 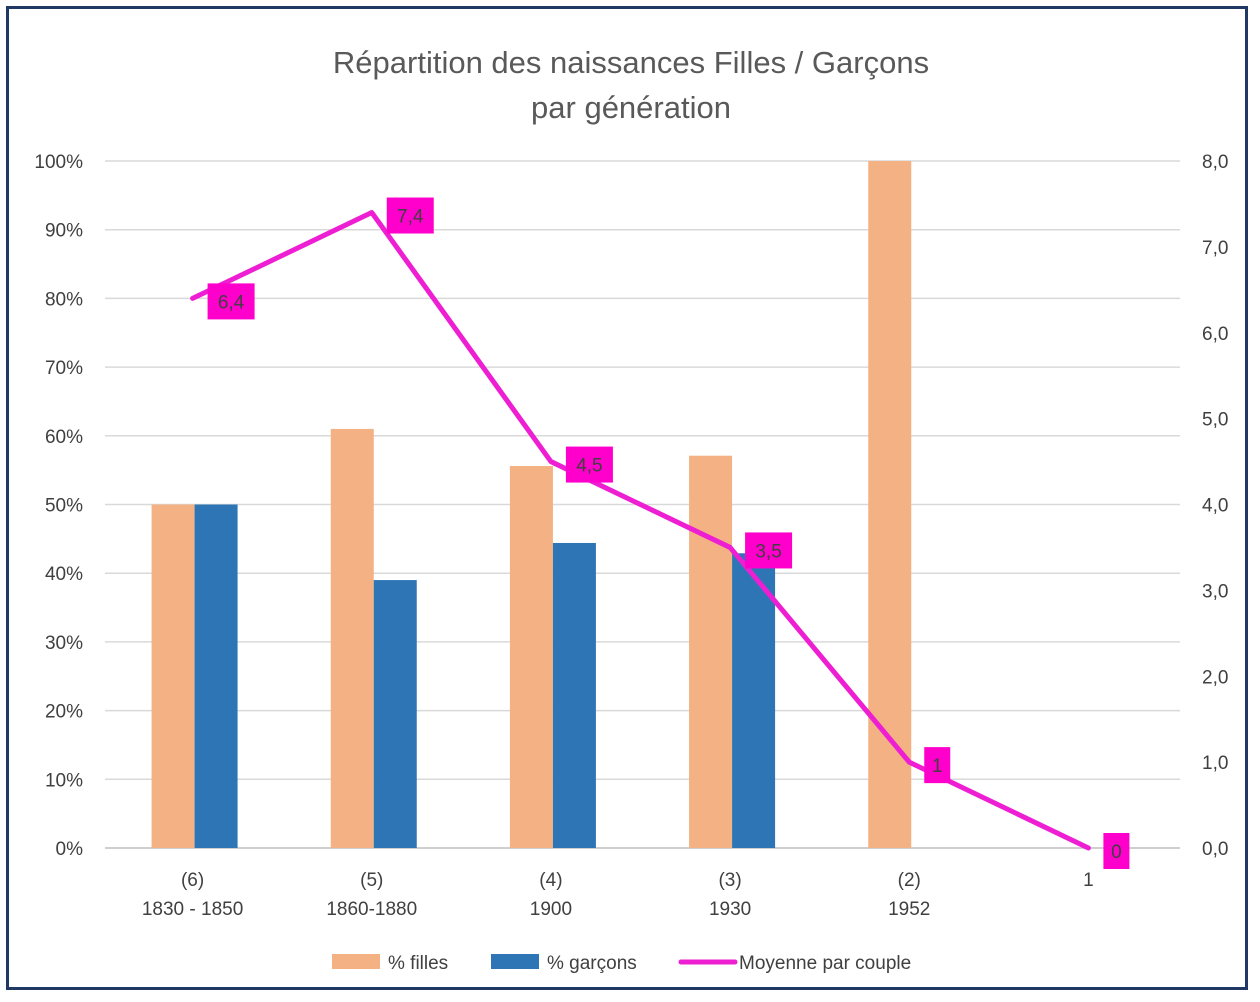 What do you see at coordinates (1215, 162) in the screenshot?
I see `y-right-tick-label: 8,0` at bounding box center [1215, 162].